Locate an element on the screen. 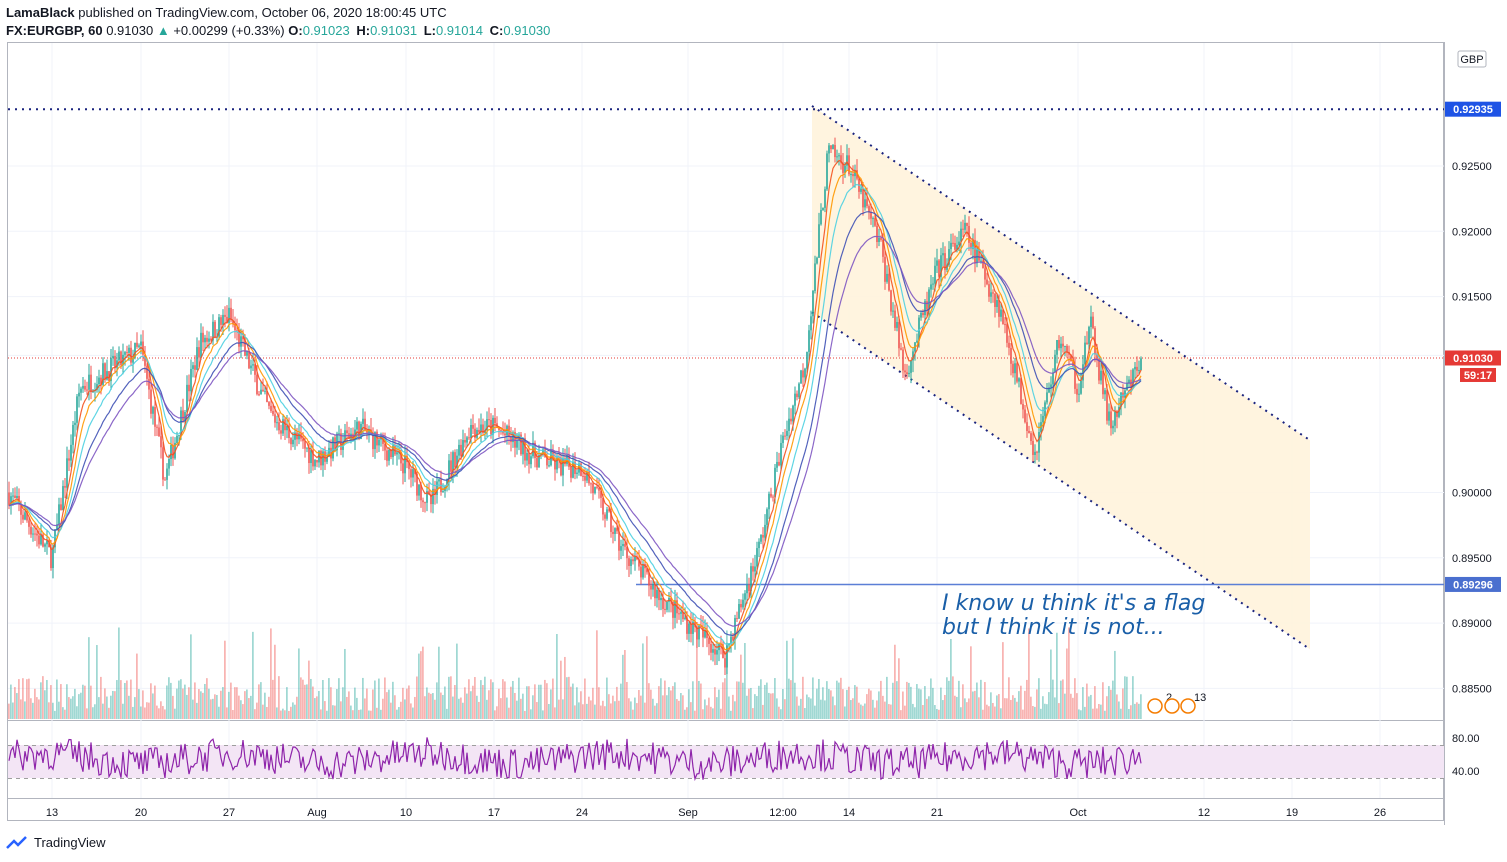 This screenshot has width=1507, height=862. time-axis: 13 20 27 Aug 10 17 24 Sep 12:00 14 21 Oct 12 19 26 is located at coordinates (716, 813).